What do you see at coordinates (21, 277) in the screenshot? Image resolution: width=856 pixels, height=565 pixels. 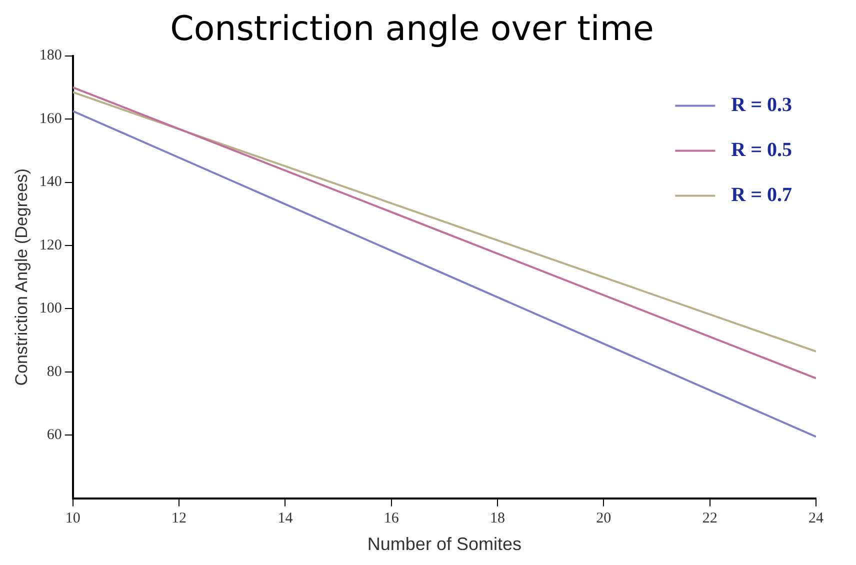 I see `y-axis-title: Constriction Angle (Degrees)` at bounding box center [21, 277].